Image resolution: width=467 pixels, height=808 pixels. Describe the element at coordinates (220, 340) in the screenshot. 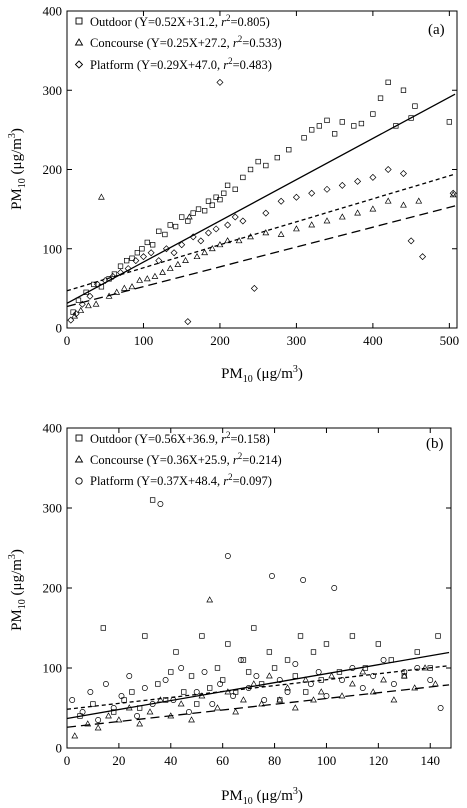

I see `x-tick-label: 200` at that location.